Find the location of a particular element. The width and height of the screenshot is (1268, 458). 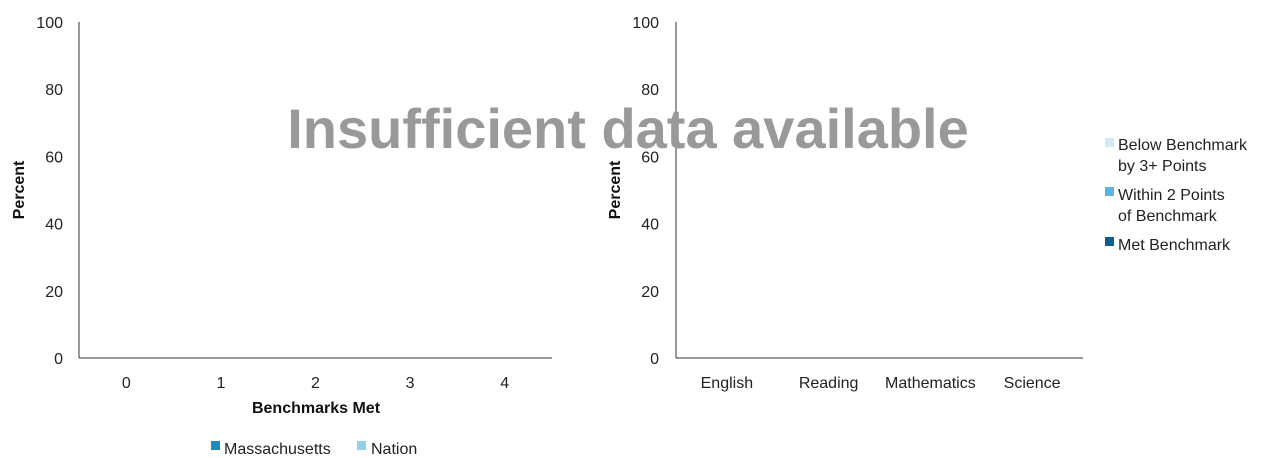

right-x-tick-label: Mathematics is located at coordinates (930, 383).